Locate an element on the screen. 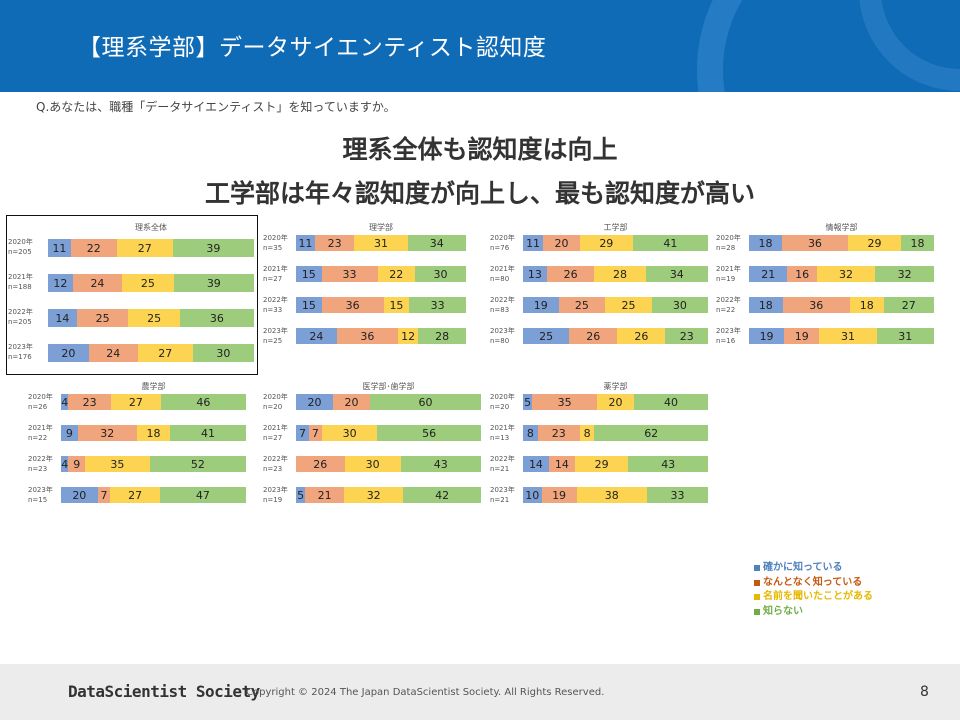 The image size is (960, 720). stacked-bar: 14 14 29 43 is located at coordinates (615, 464).